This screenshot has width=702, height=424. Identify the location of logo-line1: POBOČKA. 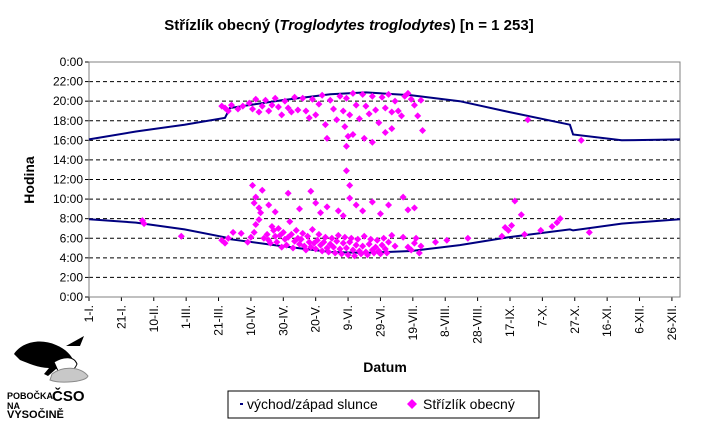
(30, 395).